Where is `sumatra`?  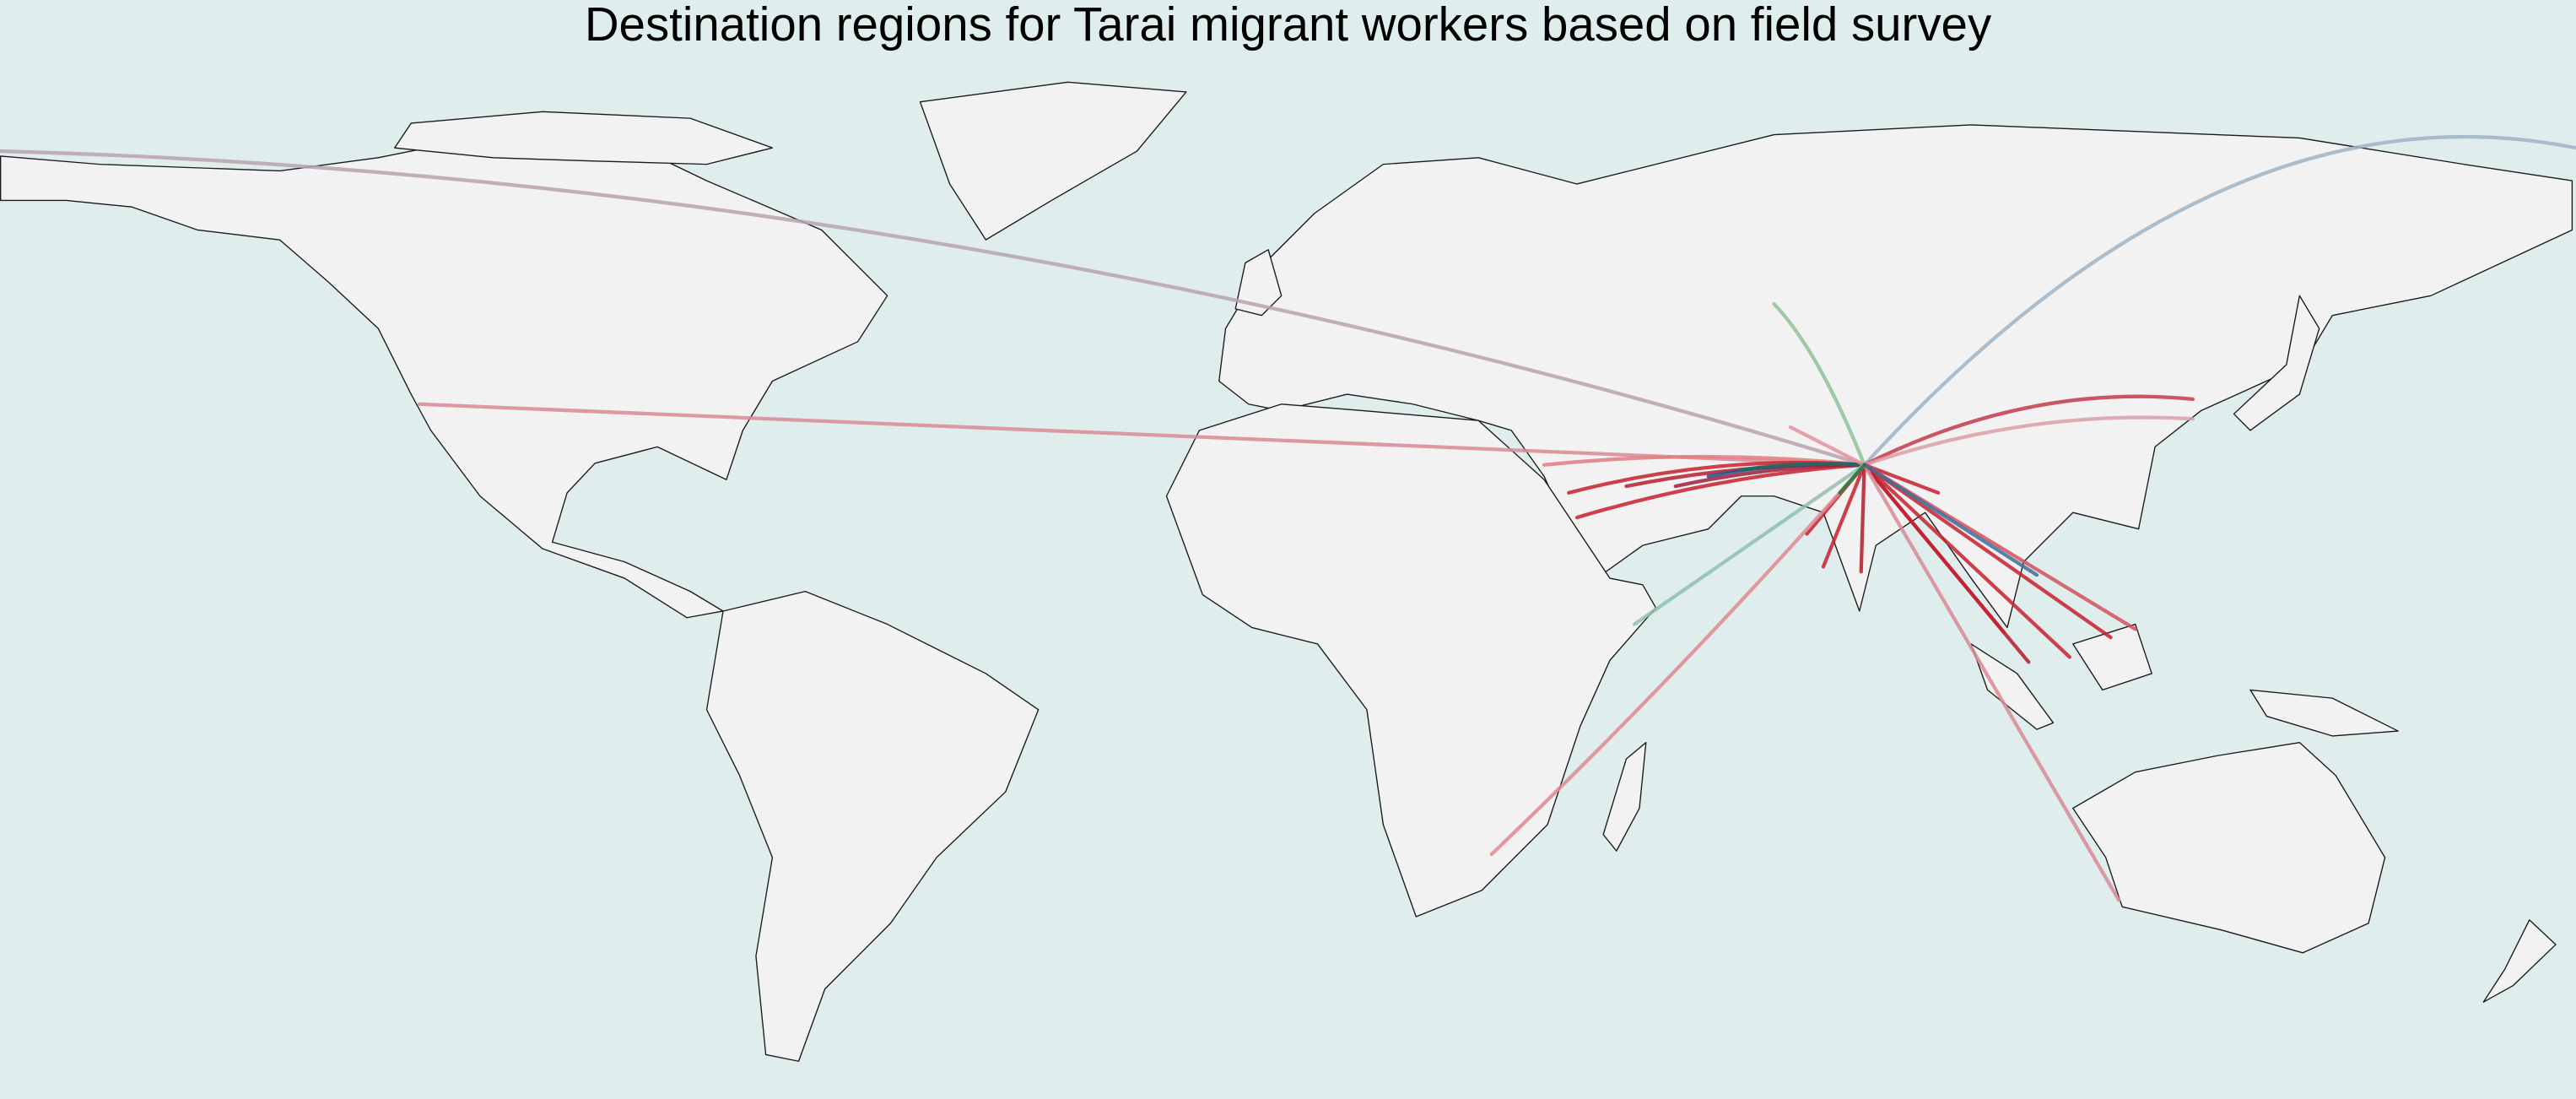 sumatra is located at coordinates (2012, 686).